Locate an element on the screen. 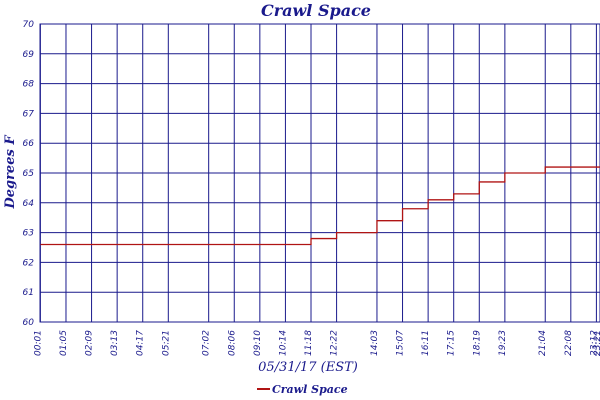 The width and height of the screenshot is (600, 400). y-tick-label: 65 is located at coordinates (29, 174).